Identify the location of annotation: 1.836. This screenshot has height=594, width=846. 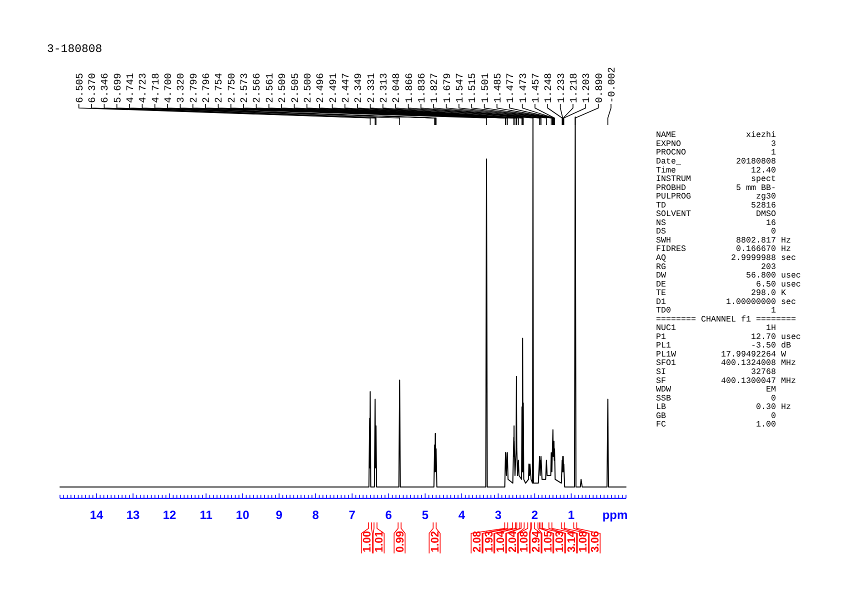
(422, 87).